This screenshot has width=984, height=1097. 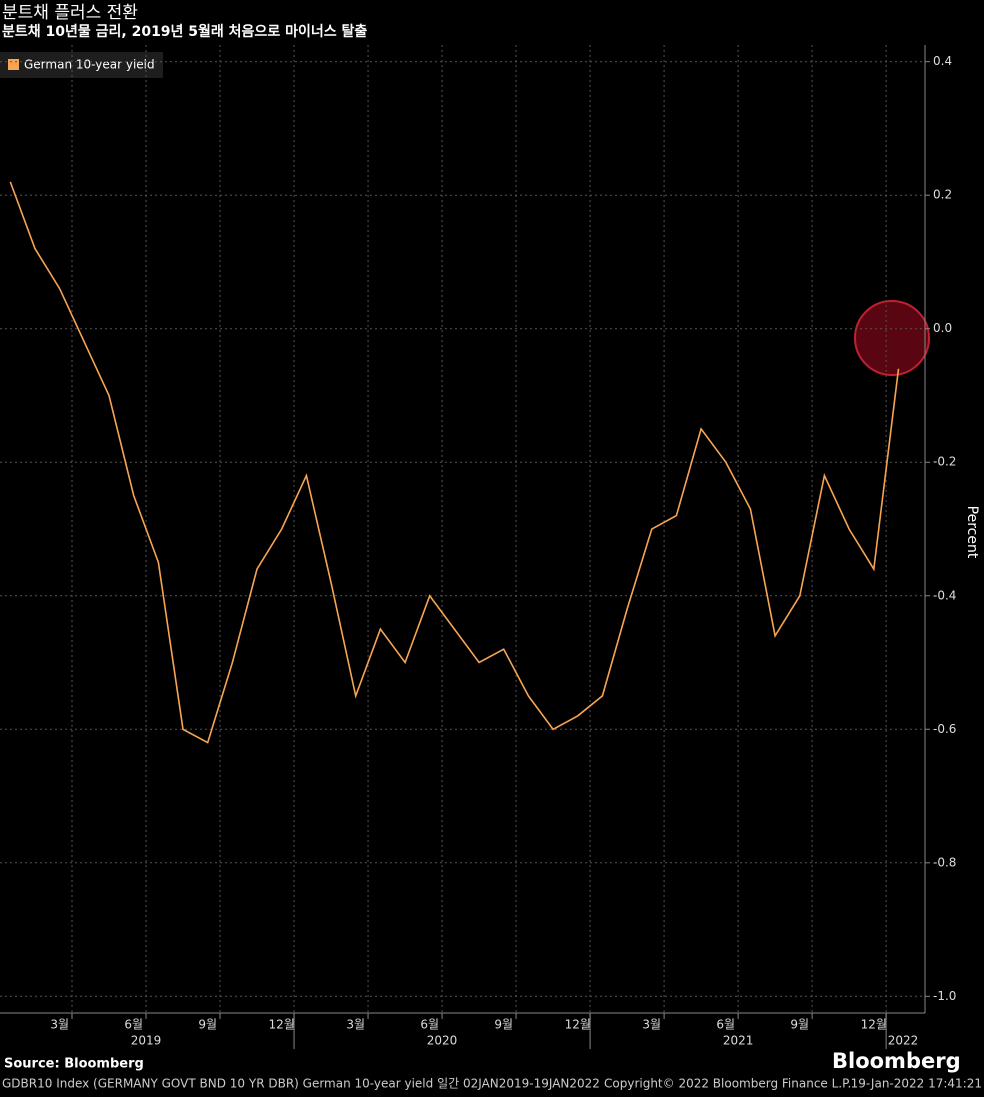 What do you see at coordinates (916, 1084) in the screenshot?
I see `footer-timestamp: 19-Jan-2022 17:41:21` at bounding box center [916, 1084].